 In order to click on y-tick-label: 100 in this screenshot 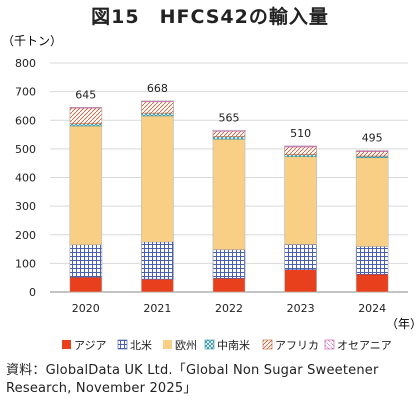, I will do `click(25, 263)`.